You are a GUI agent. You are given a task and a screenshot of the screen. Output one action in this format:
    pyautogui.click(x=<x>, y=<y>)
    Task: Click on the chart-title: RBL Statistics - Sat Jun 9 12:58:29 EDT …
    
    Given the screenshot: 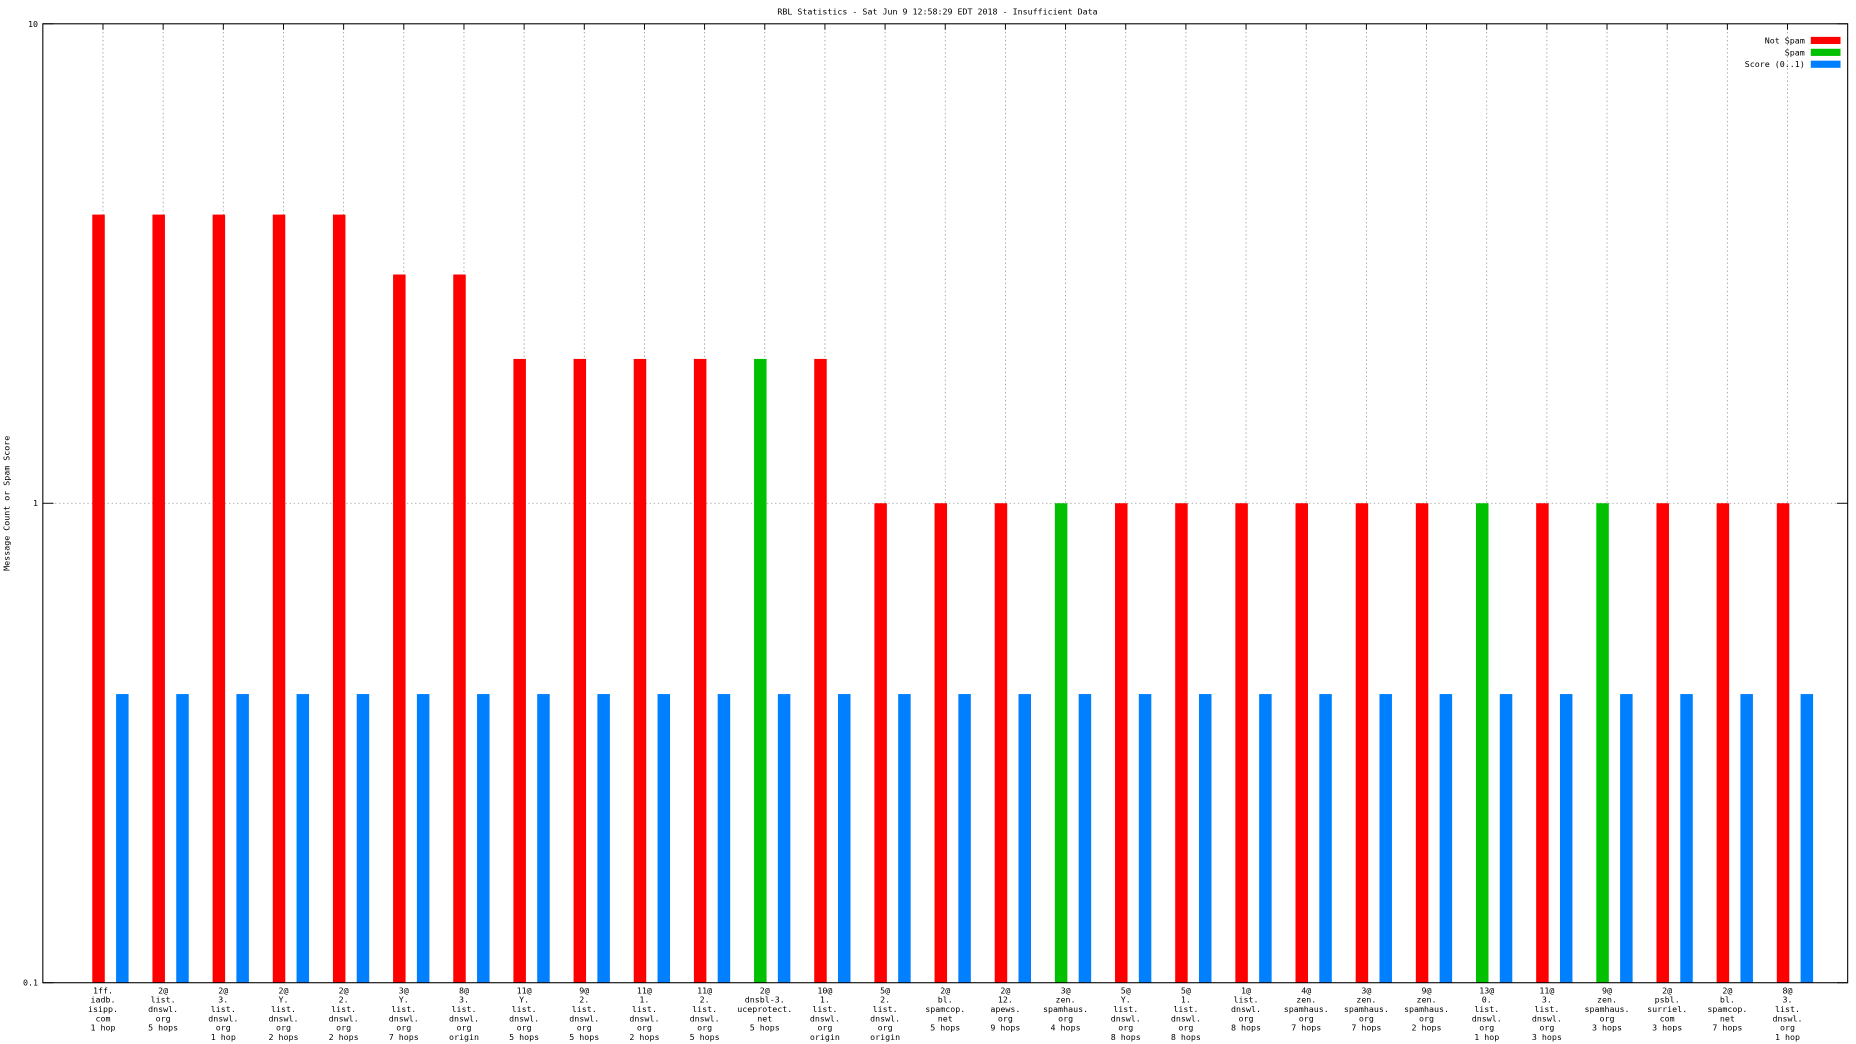 What is the action you would take?
    pyautogui.click(x=937, y=11)
    